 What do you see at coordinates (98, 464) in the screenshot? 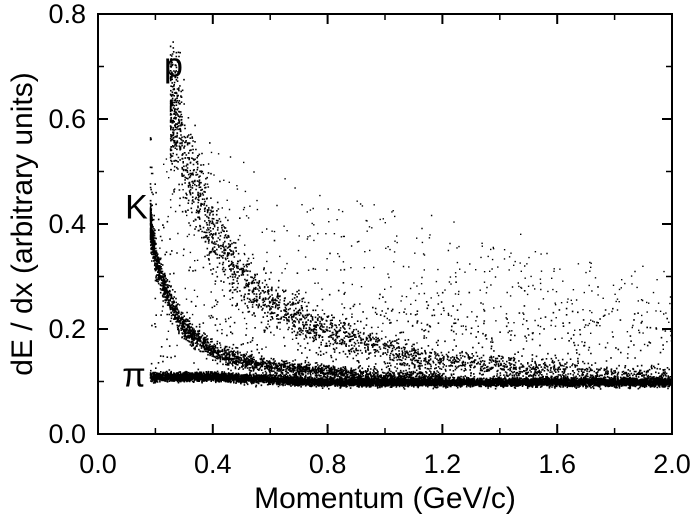
I see `x-tick-label: 0.0` at bounding box center [98, 464].